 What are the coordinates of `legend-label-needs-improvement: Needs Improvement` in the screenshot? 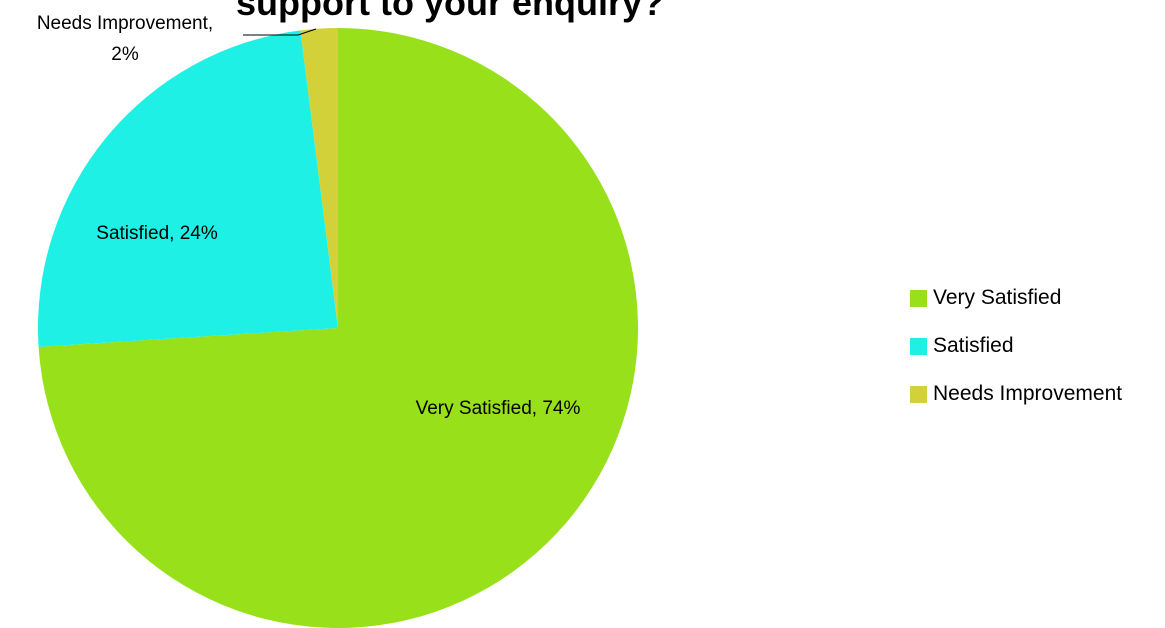 It's located at (1028, 393).